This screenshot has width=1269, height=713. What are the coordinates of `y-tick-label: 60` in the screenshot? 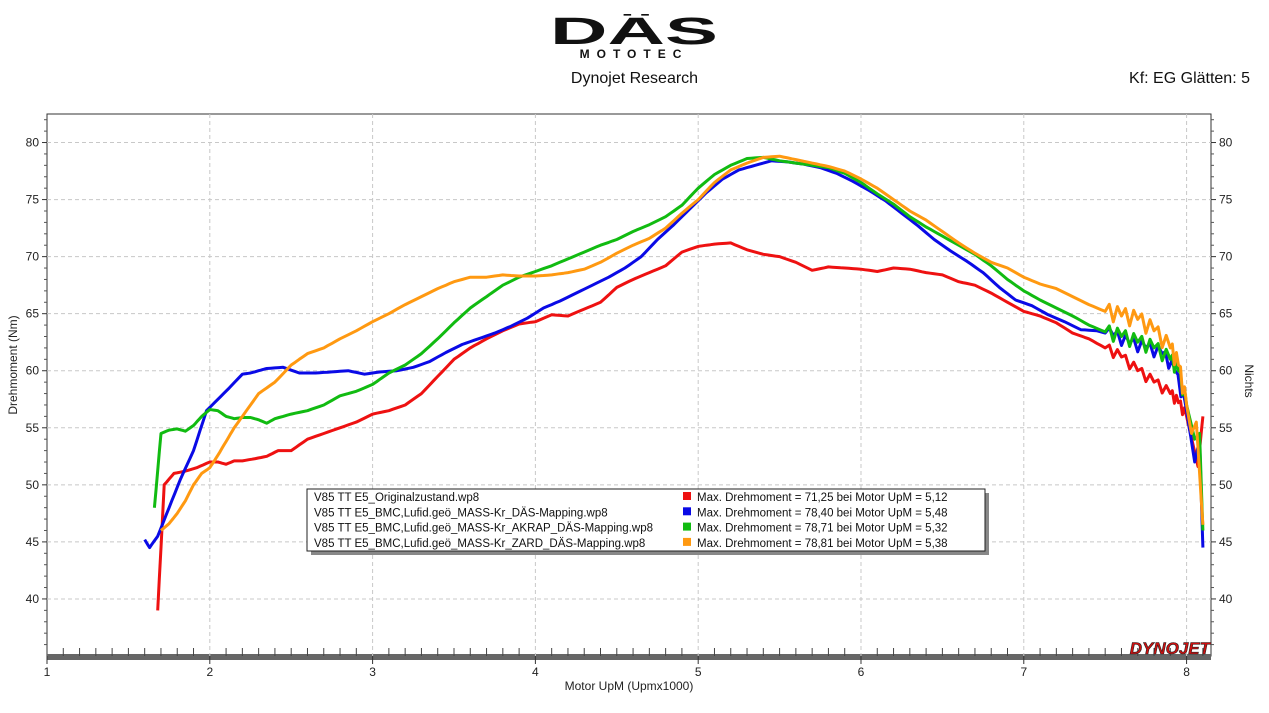 It's located at (33, 371).